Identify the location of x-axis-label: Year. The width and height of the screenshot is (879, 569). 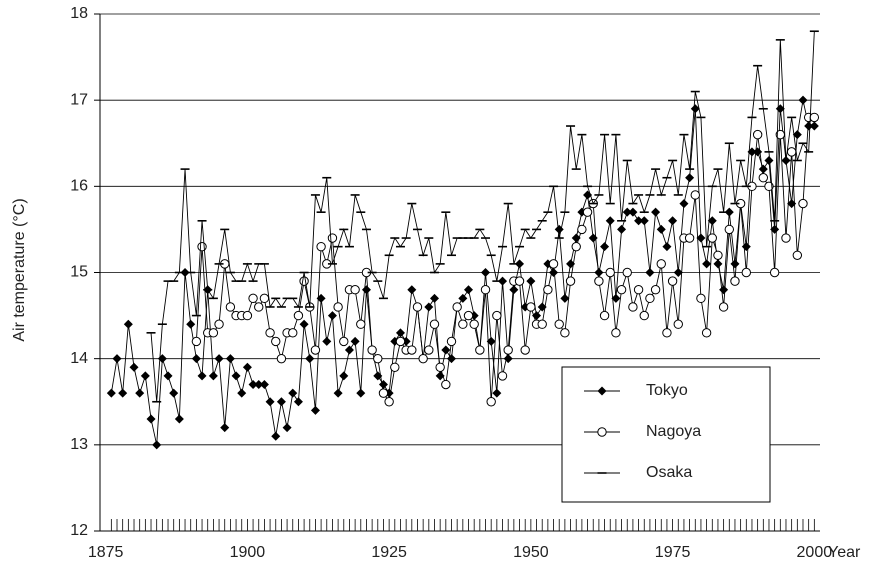
(844, 552).